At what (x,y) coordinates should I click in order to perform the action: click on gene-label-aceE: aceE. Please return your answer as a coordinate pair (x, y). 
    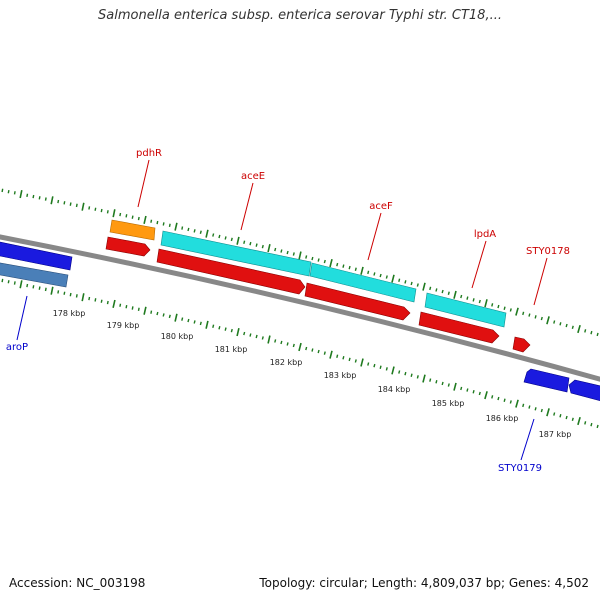
    Looking at the image, I should click on (253, 176).